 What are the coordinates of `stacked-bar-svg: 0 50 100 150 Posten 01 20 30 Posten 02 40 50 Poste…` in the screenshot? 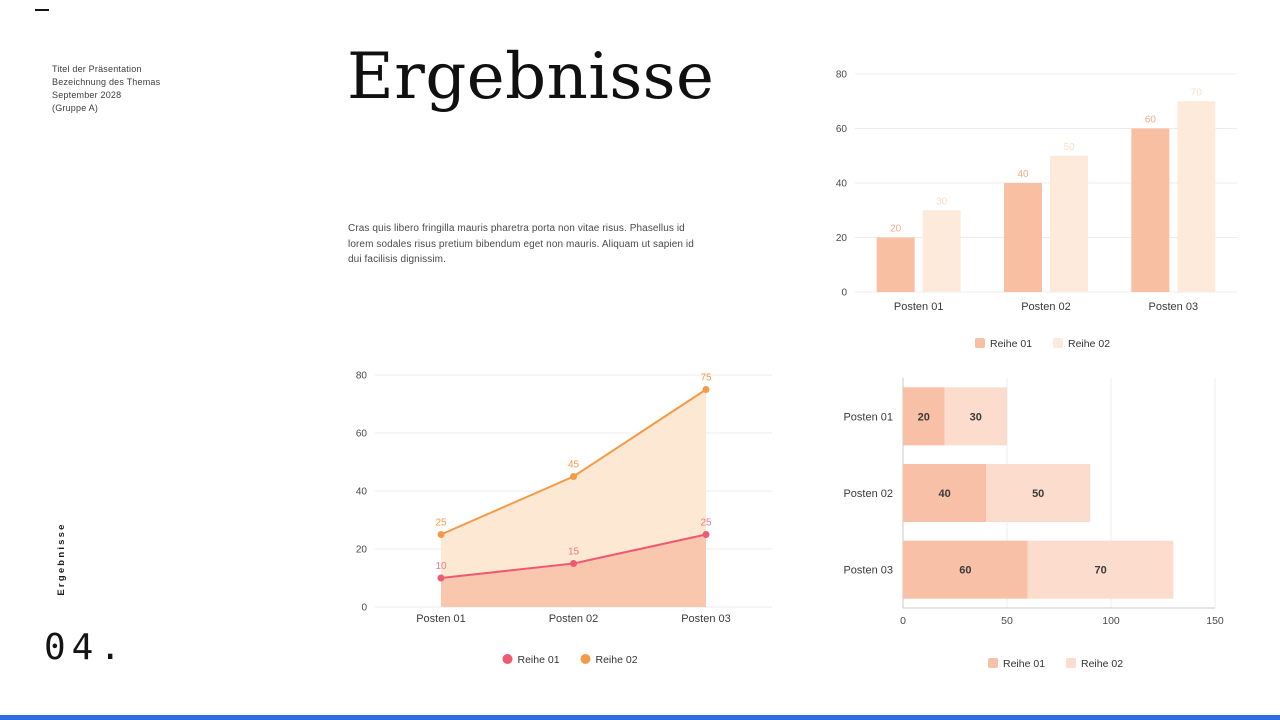 It's located at (1033, 524).